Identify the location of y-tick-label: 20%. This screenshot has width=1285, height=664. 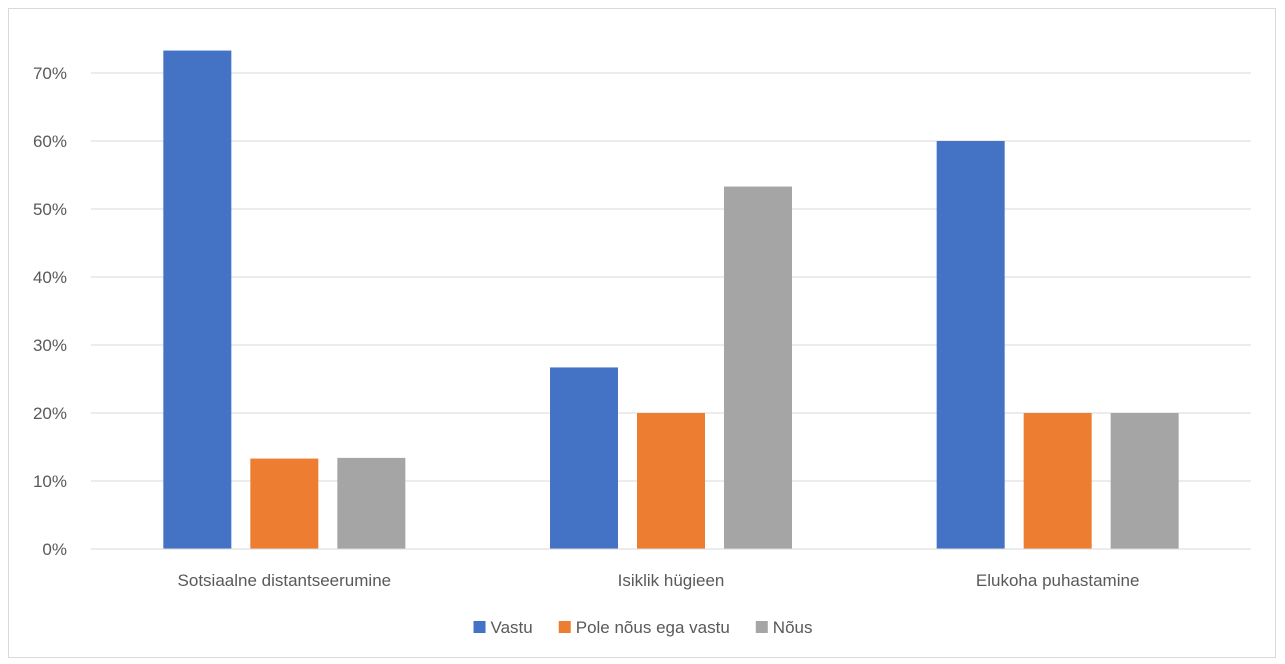
(50, 413).